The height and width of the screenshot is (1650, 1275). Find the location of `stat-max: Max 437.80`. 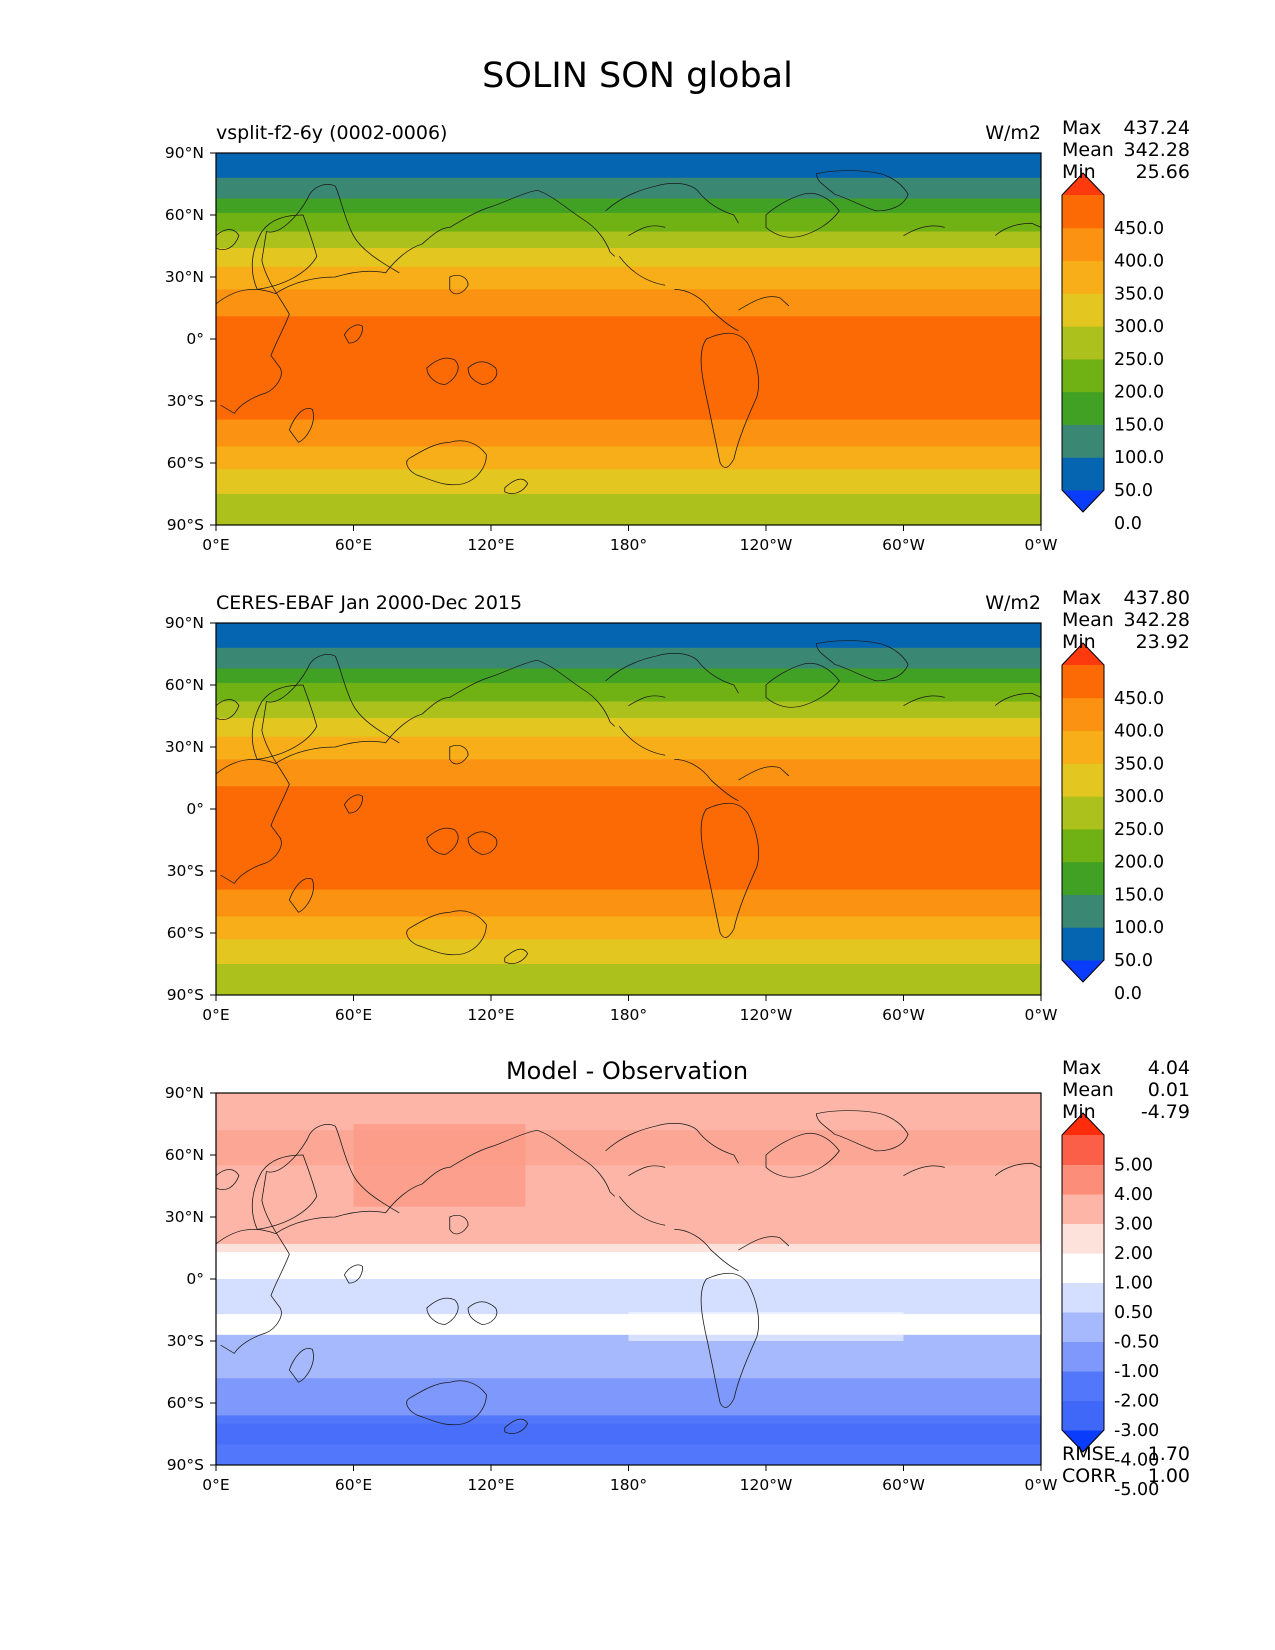

stat-max: Max 437.80 is located at coordinates (1126, 598).